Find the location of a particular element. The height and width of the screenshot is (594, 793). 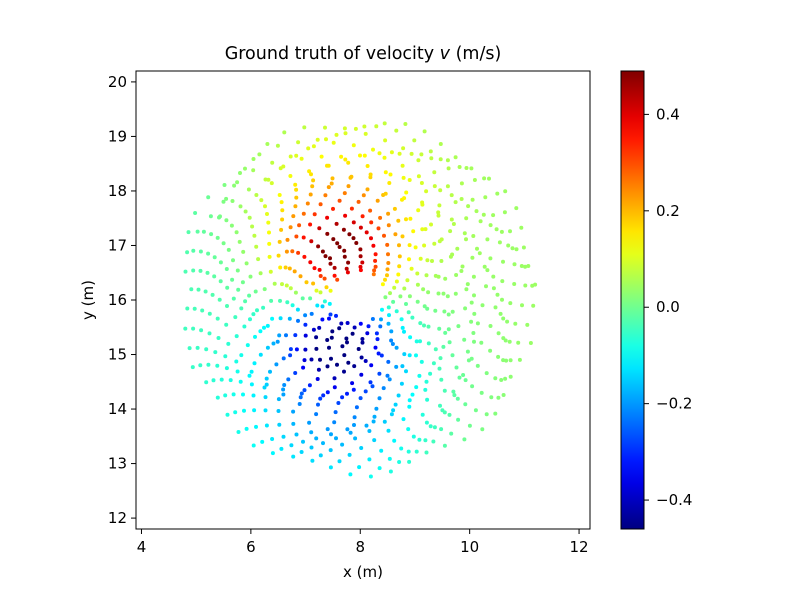

x-axis: 4 6 8 10 12 is located at coordinates (363, 542).